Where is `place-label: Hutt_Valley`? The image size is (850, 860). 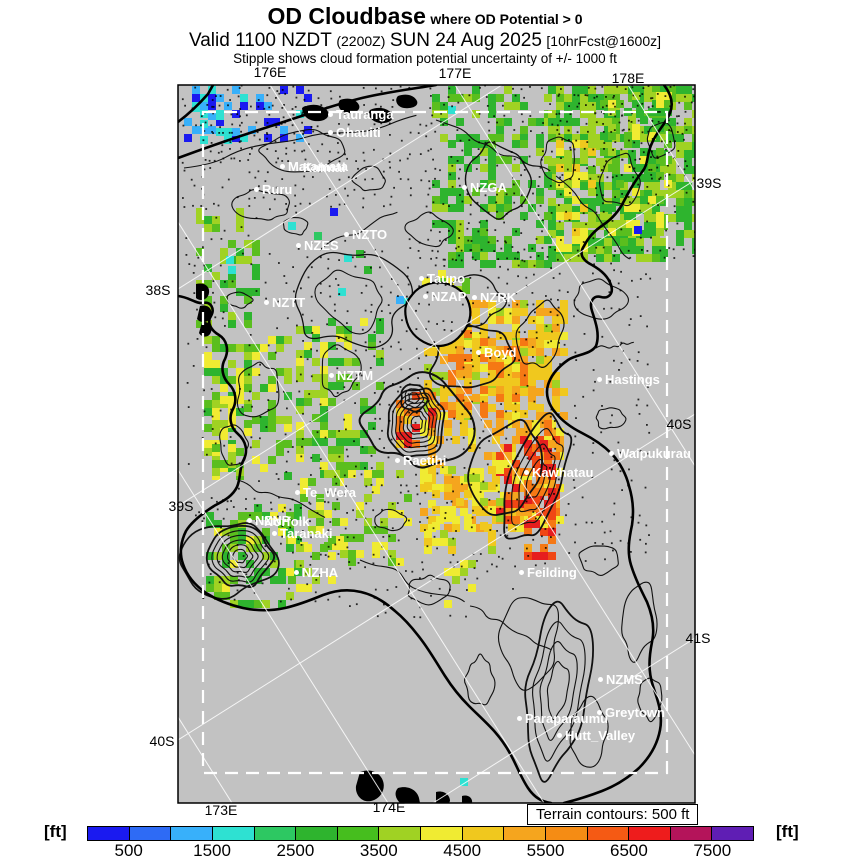 place-label: Hutt_Valley is located at coordinates (596, 735).